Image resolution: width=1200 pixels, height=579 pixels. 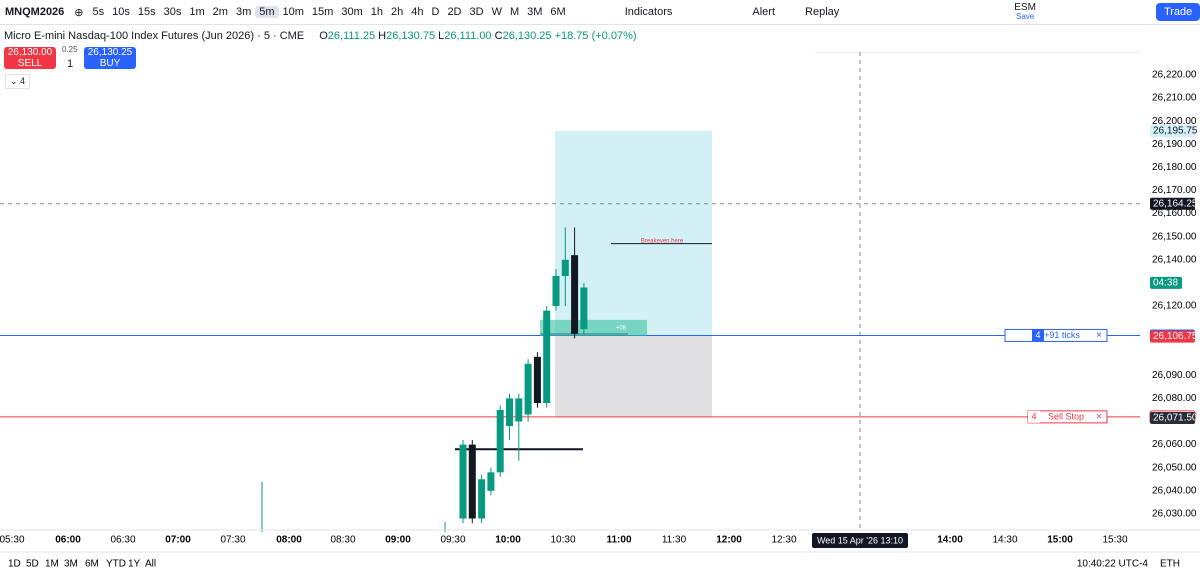 What do you see at coordinates (70, 64) in the screenshot?
I see `quantity: 1` at bounding box center [70, 64].